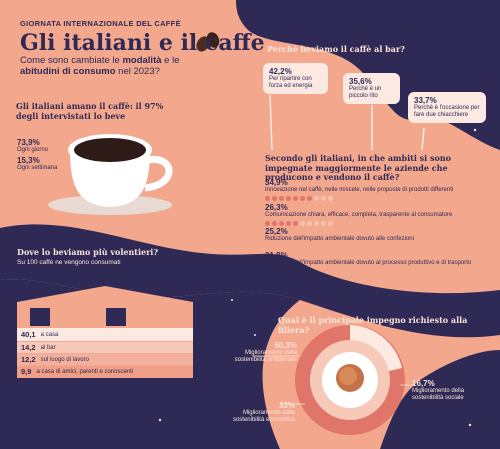 The height and width of the screenshot is (449, 500). I want to click on espresso-crema, so click(348, 376).